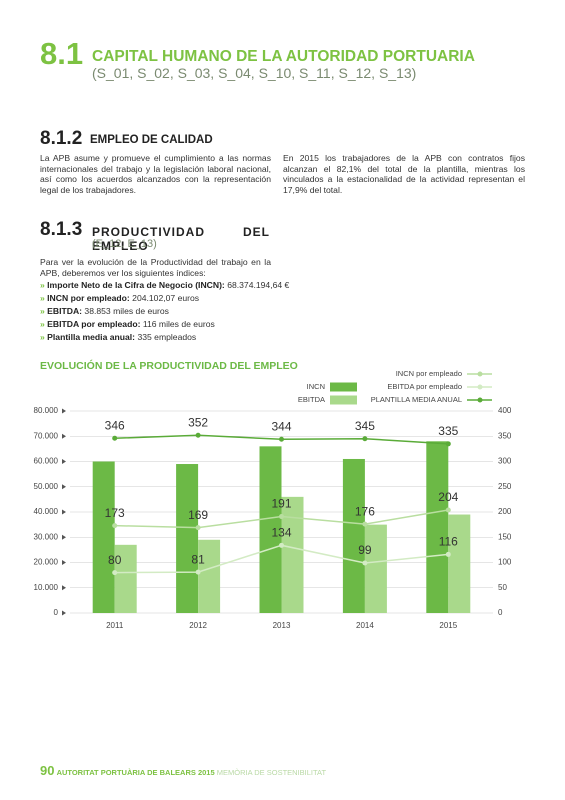  What do you see at coordinates (365, 625) in the screenshot?
I see `x-tick-label: 2014` at bounding box center [365, 625].